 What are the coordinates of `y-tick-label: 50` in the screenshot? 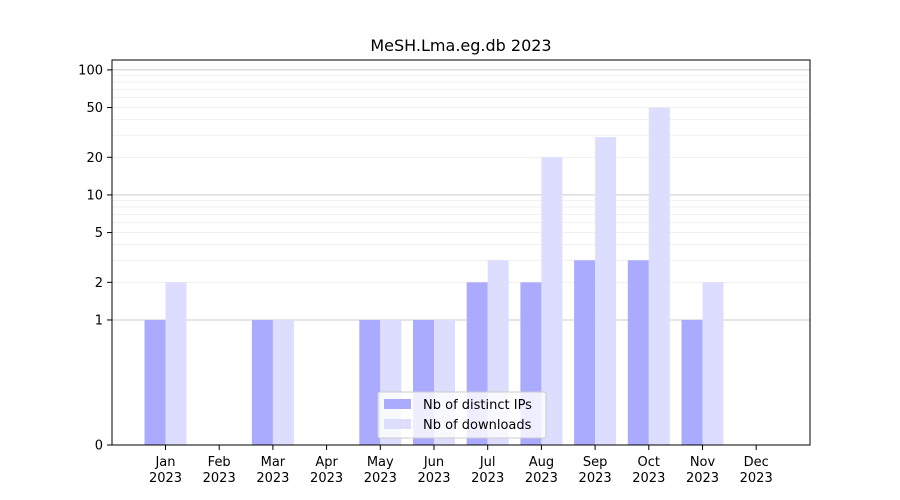 It's located at (94, 108).